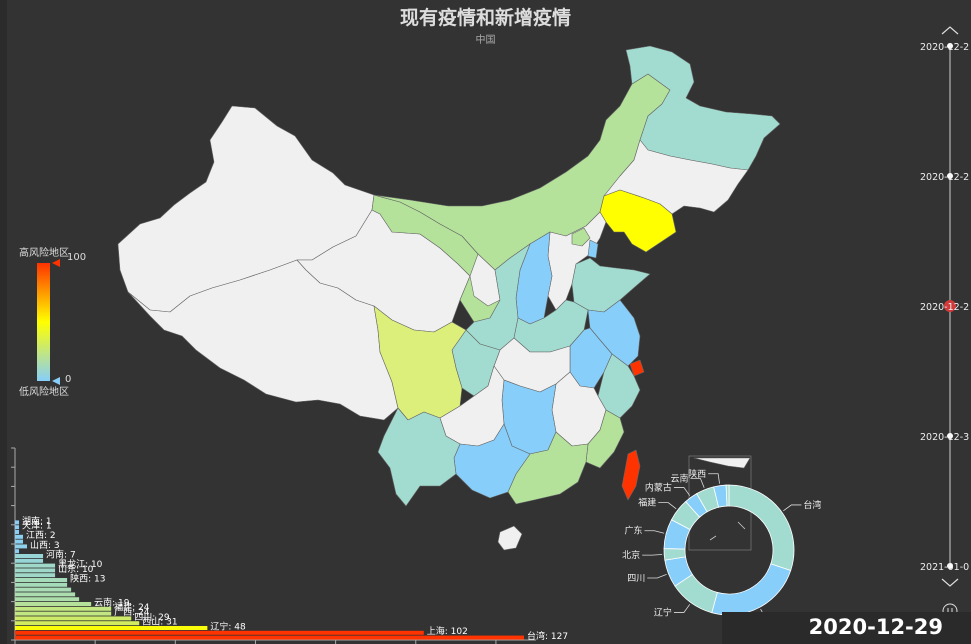 Image resolution: width=971 pixels, height=644 pixels. What do you see at coordinates (56, 381) in the screenshot?
I see `visual-map-handle-bottom` at bounding box center [56, 381].